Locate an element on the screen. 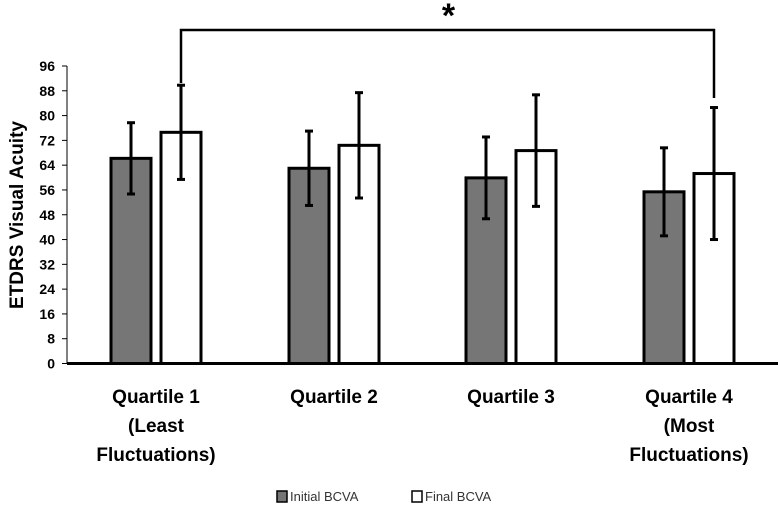  category-label: Quartile 2 is located at coordinates (334, 397).